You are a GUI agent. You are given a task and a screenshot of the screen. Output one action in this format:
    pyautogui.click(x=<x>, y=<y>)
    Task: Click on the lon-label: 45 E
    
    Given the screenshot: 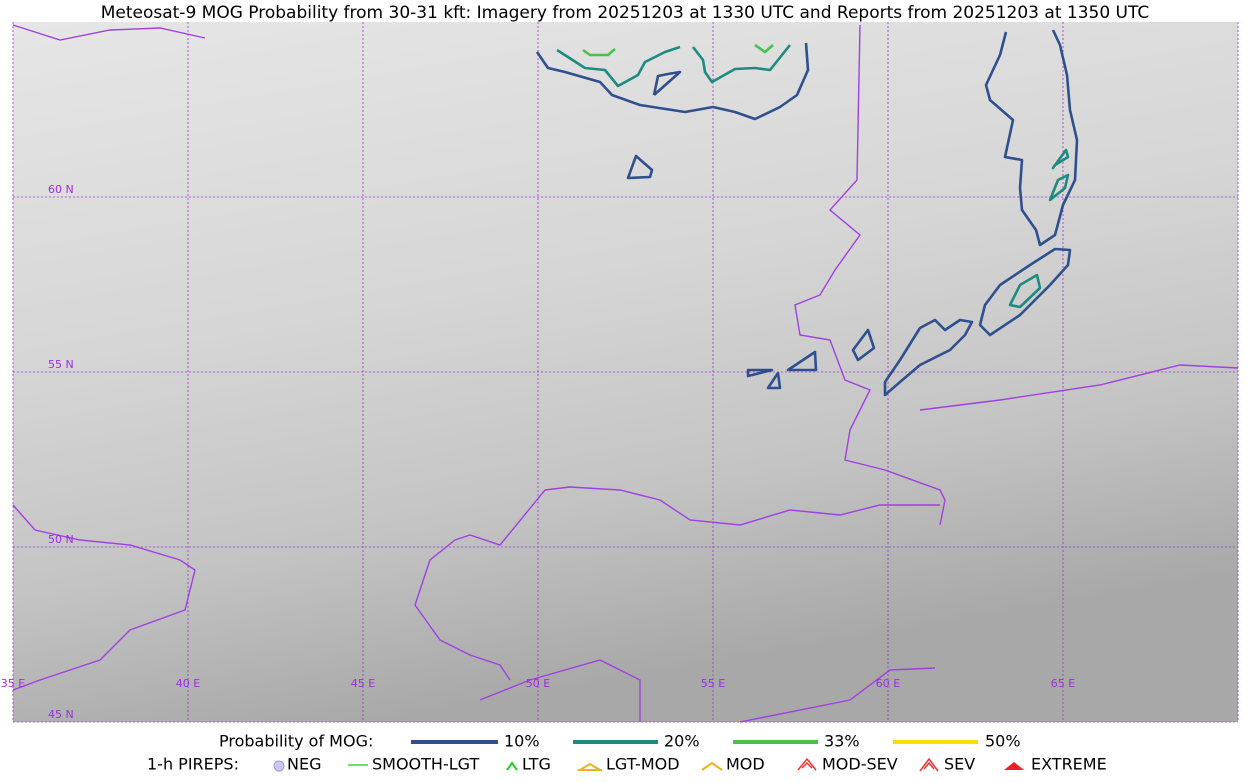 What is the action you would take?
    pyautogui.click(x=363, y=683)
    